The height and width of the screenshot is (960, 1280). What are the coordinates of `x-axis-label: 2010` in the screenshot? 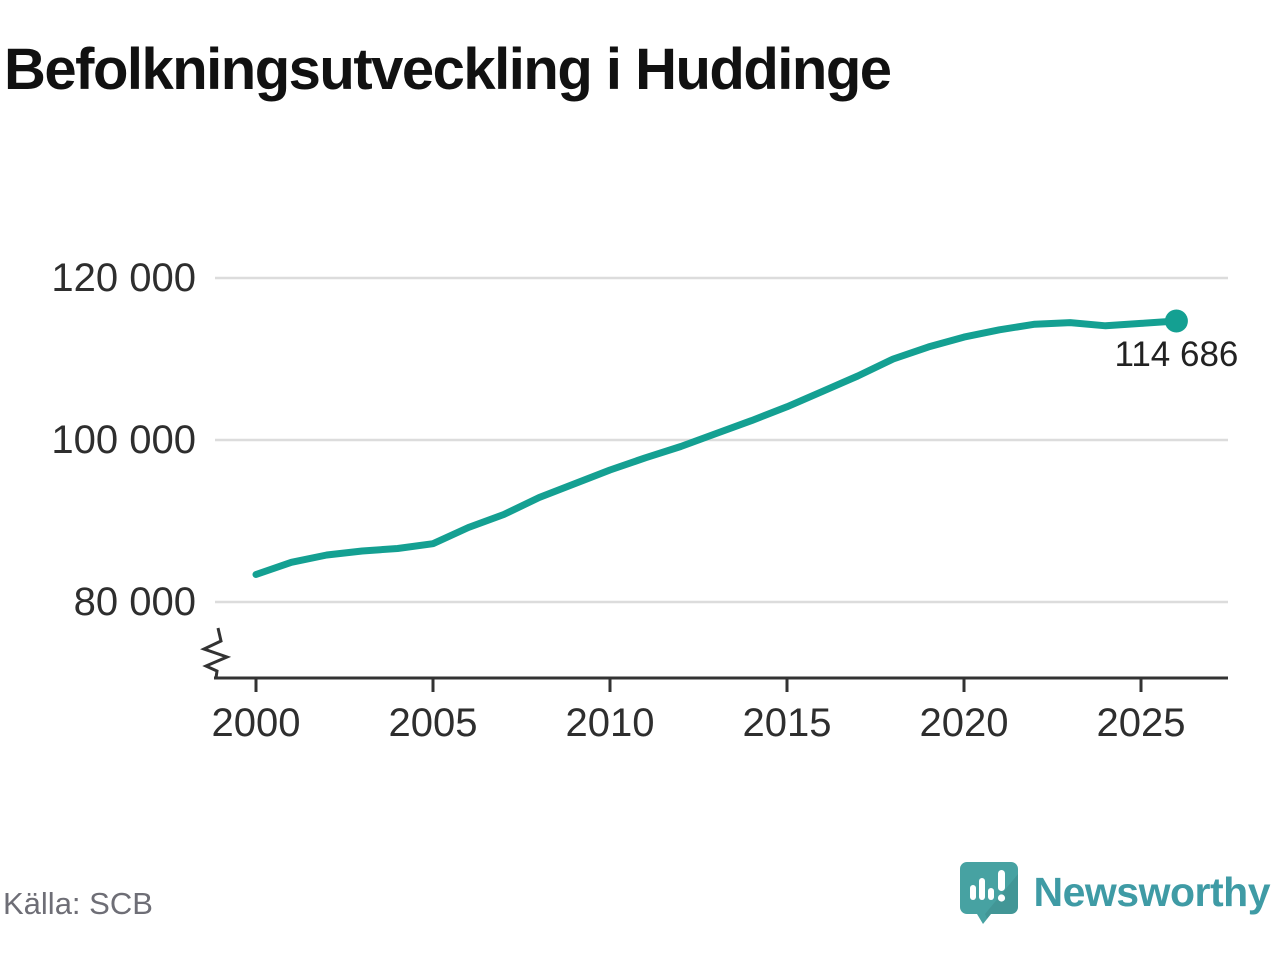 It's located at (610, 723).